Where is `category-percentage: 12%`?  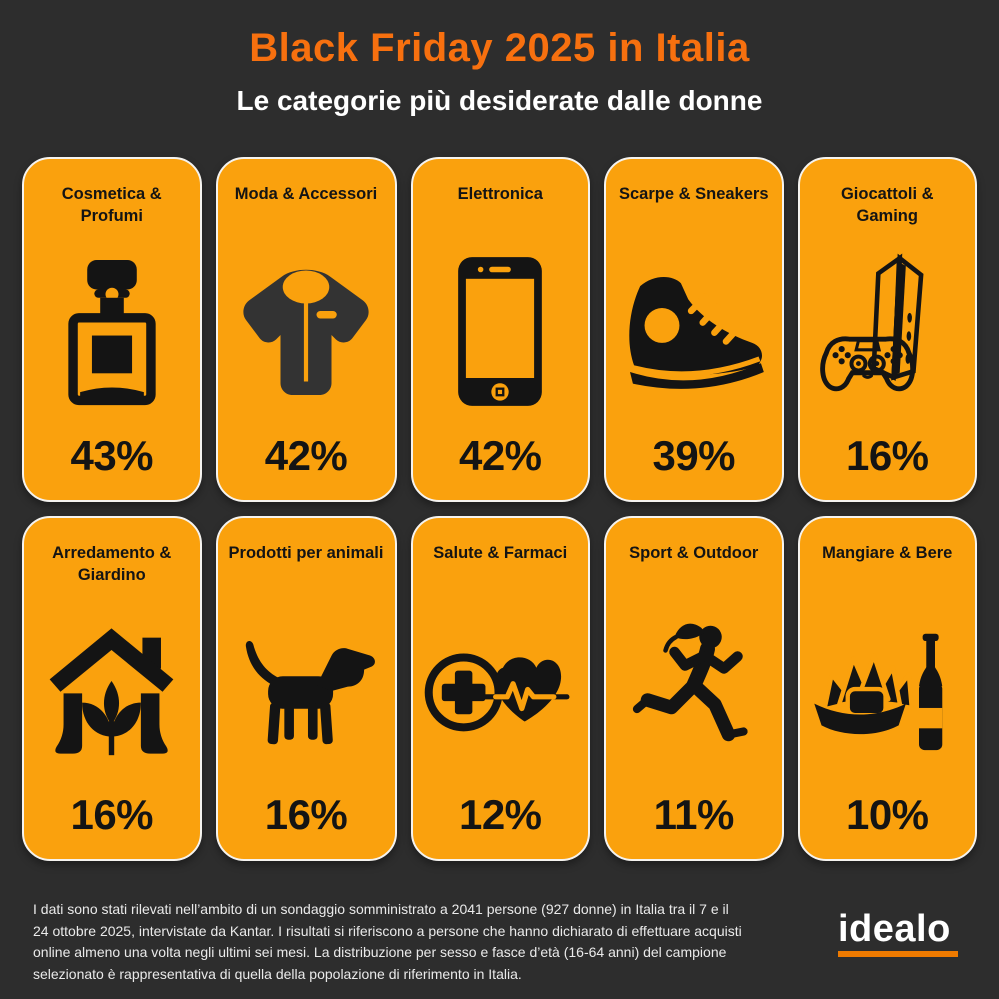 category-percentage: 12% is located at coordinates (500, 814).